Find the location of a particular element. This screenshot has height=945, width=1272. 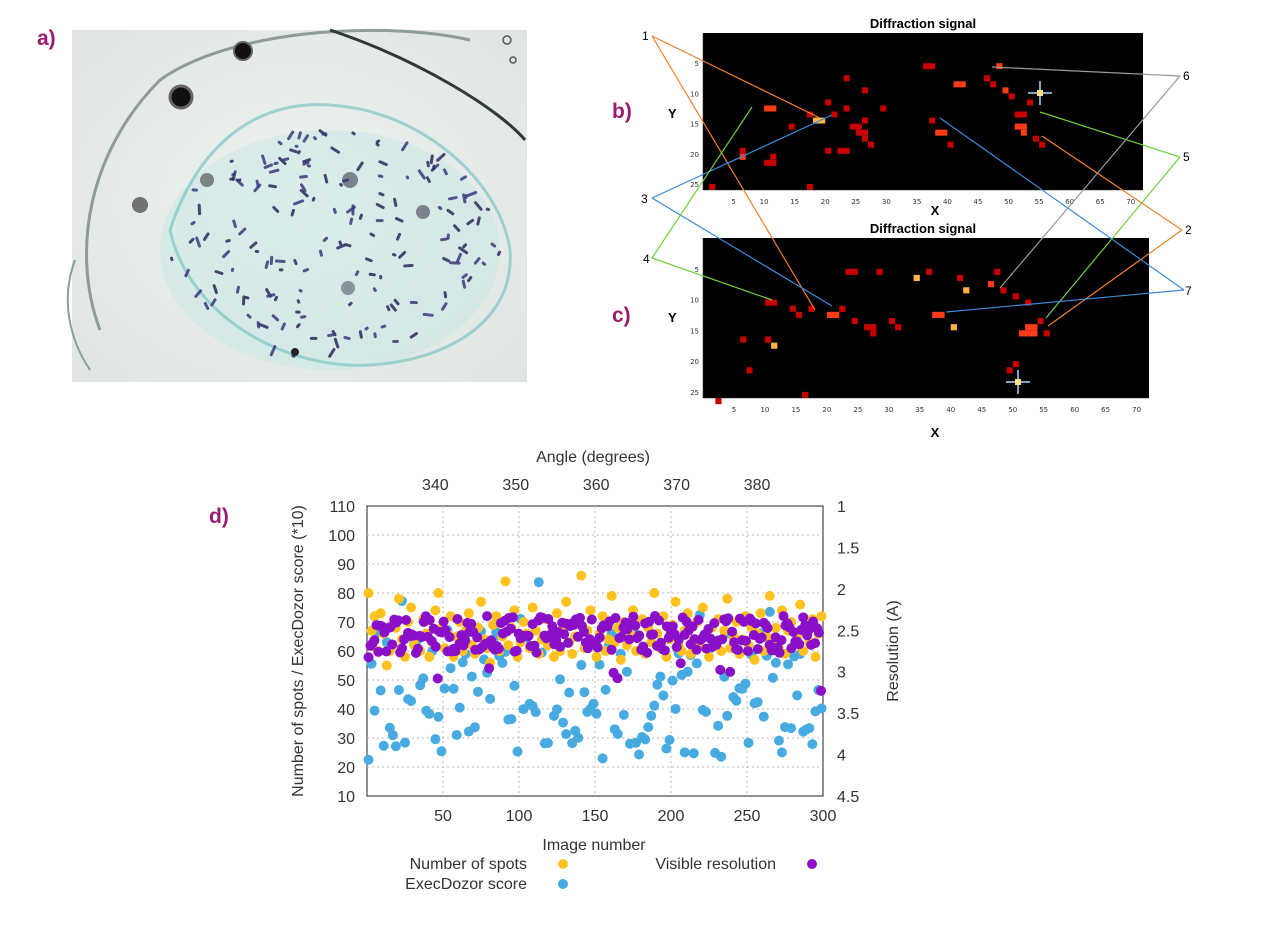

y-tick-label: 110 is located at coordinates (342, 507).